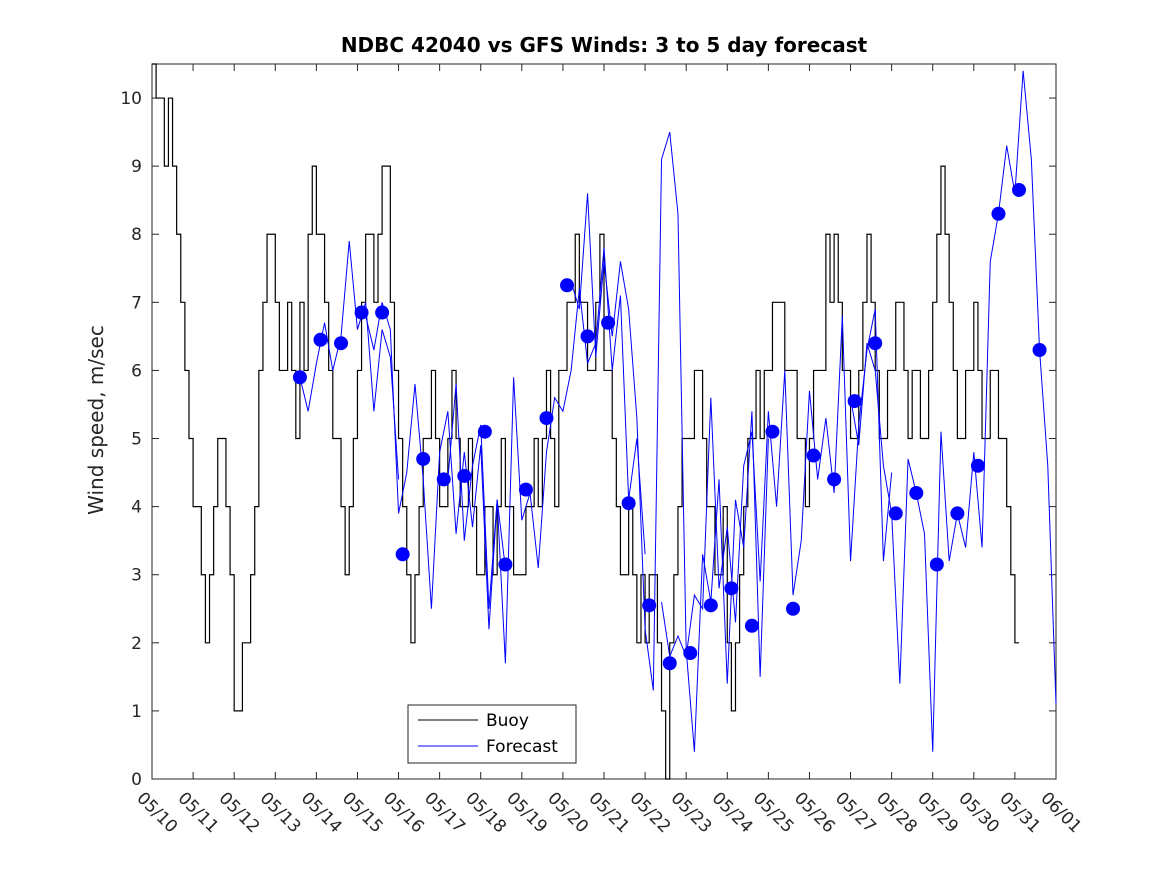  I want to click on y-tick-label: 5, so click(136, 440).